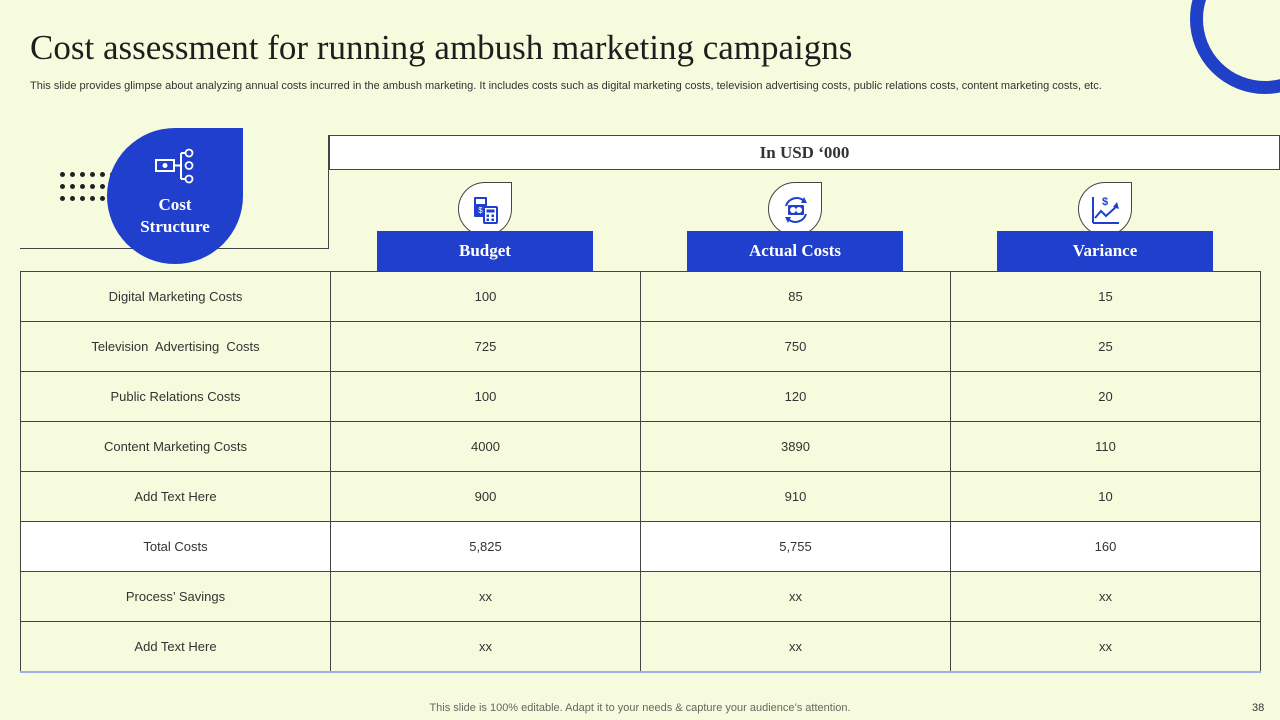 This screenshot has height=720, width=1280. What do you see at coordinates (1258, 708) in the screenshot?
I see `page-number: 38` at bounding box center [1258, 708].